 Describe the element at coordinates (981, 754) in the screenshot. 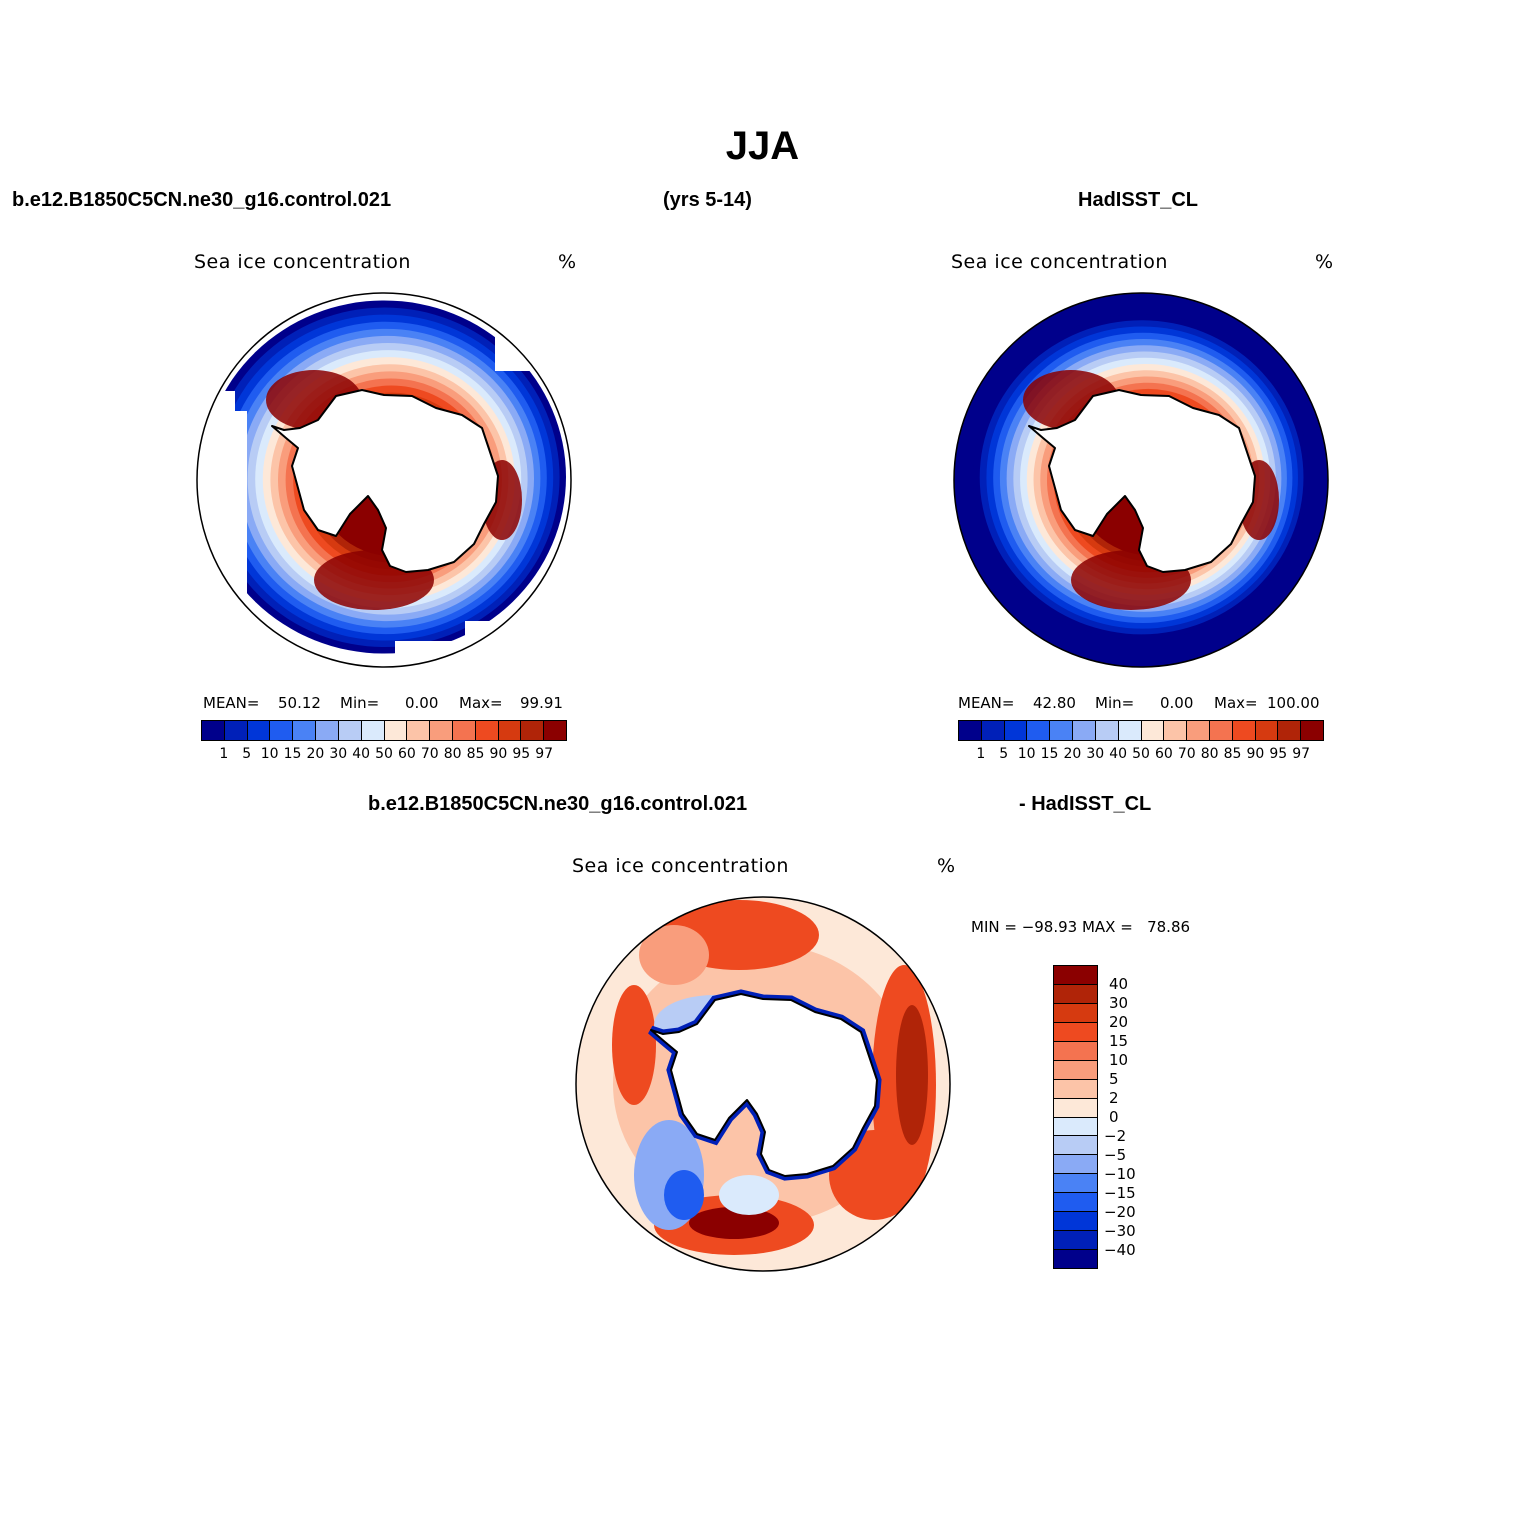

I see `colorbar-tick-label: 1` at that location.